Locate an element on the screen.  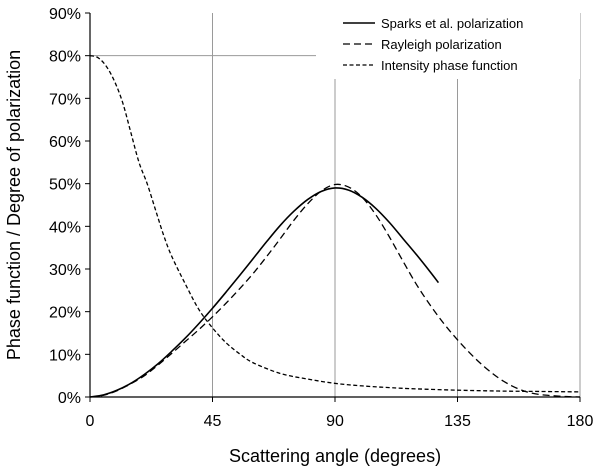
legend-label-sparks: Sparks et al. polarization is located at coordinates (452, 23).